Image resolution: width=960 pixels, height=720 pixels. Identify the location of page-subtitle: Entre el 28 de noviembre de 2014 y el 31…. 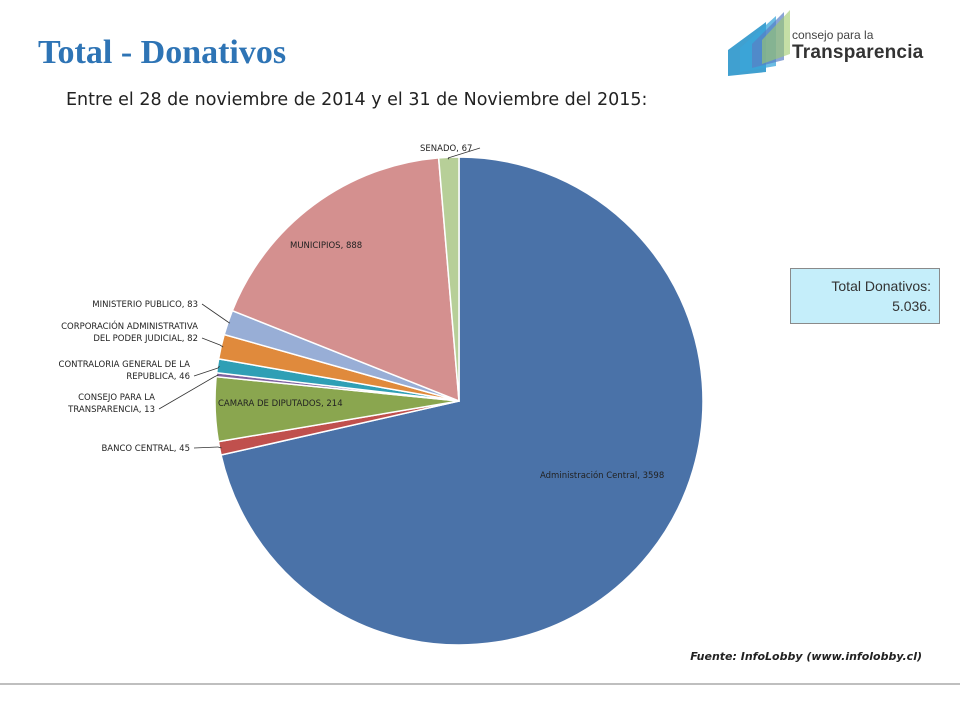
(357, 100).